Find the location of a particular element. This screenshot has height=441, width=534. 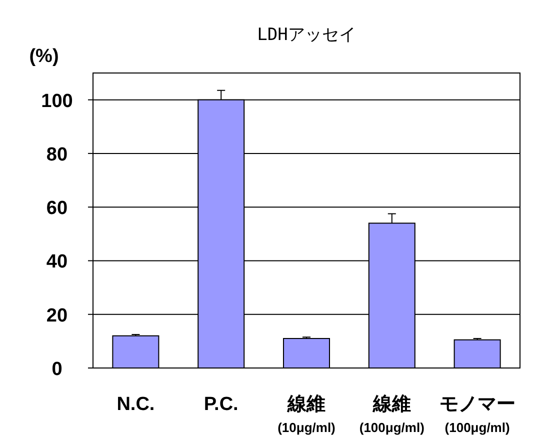

chart-title: LDHアッセイ is located at coordinates (306, 35).